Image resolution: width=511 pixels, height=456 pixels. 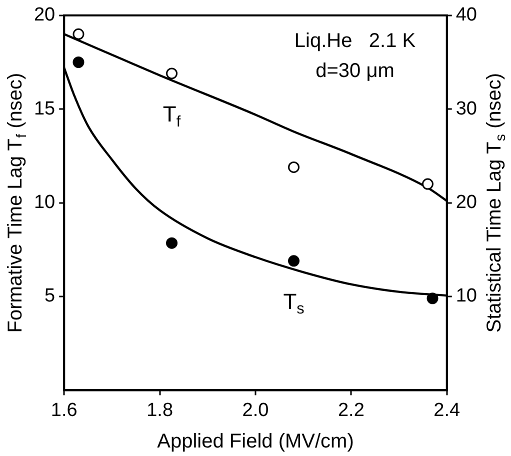 What do you see at coordinates (467, 296) in the screenshot?
I see `y2-tick-label: 10` at bounding box center [467, 296].